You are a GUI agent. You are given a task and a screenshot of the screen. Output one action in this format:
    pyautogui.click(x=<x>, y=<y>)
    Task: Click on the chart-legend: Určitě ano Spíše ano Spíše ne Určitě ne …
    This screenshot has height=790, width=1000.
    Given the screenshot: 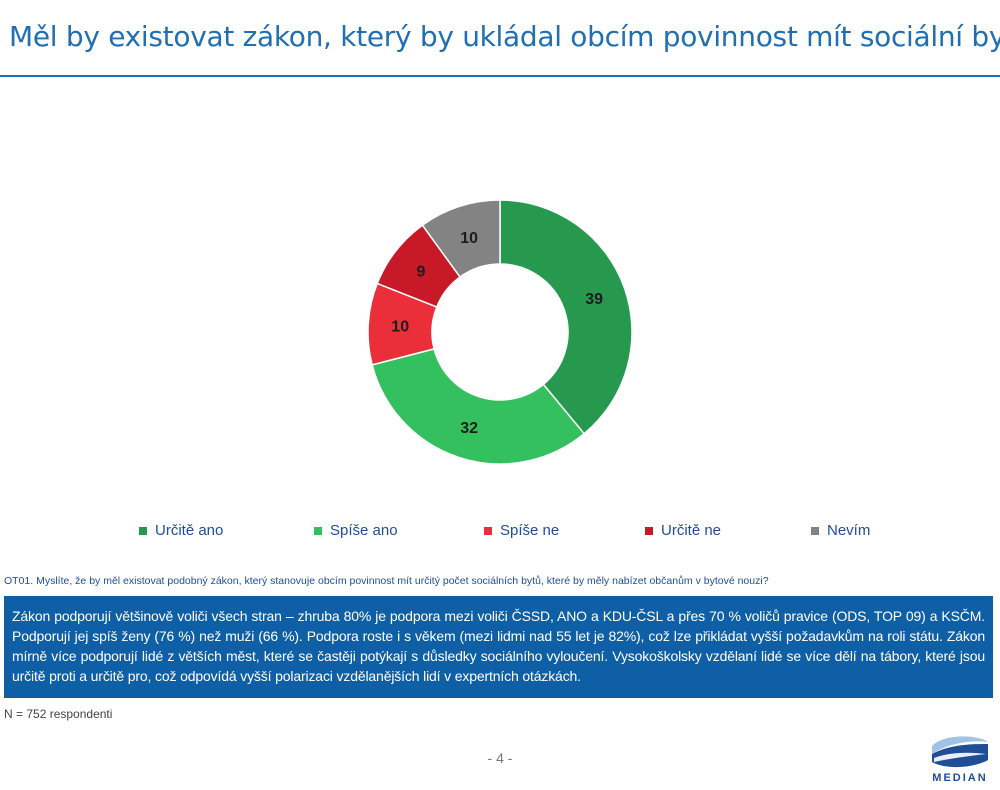 What is the action you would take?
    pyautogui.click(x=500, y=533)
    